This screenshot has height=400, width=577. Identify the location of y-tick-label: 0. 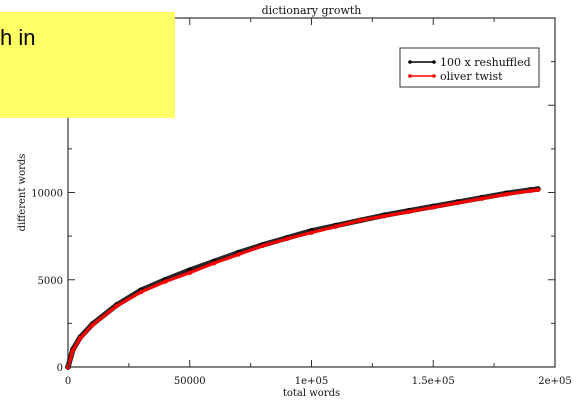
(60, 368).